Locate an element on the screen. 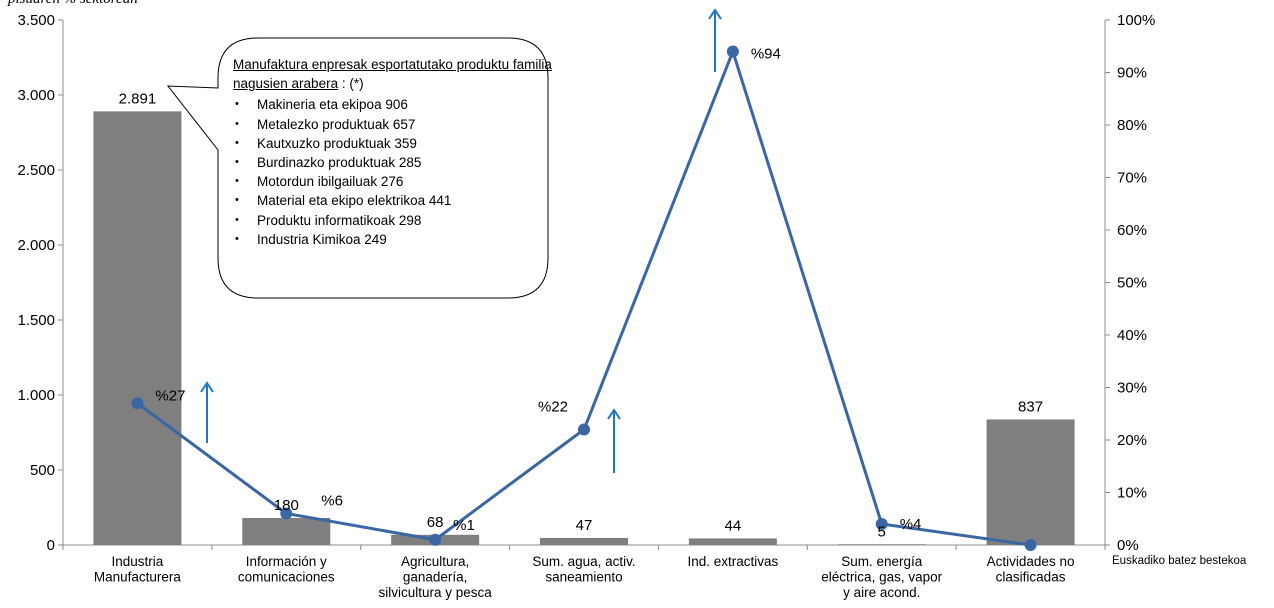  bar-value-label: 2.891 is located at coordinates (138, 98).